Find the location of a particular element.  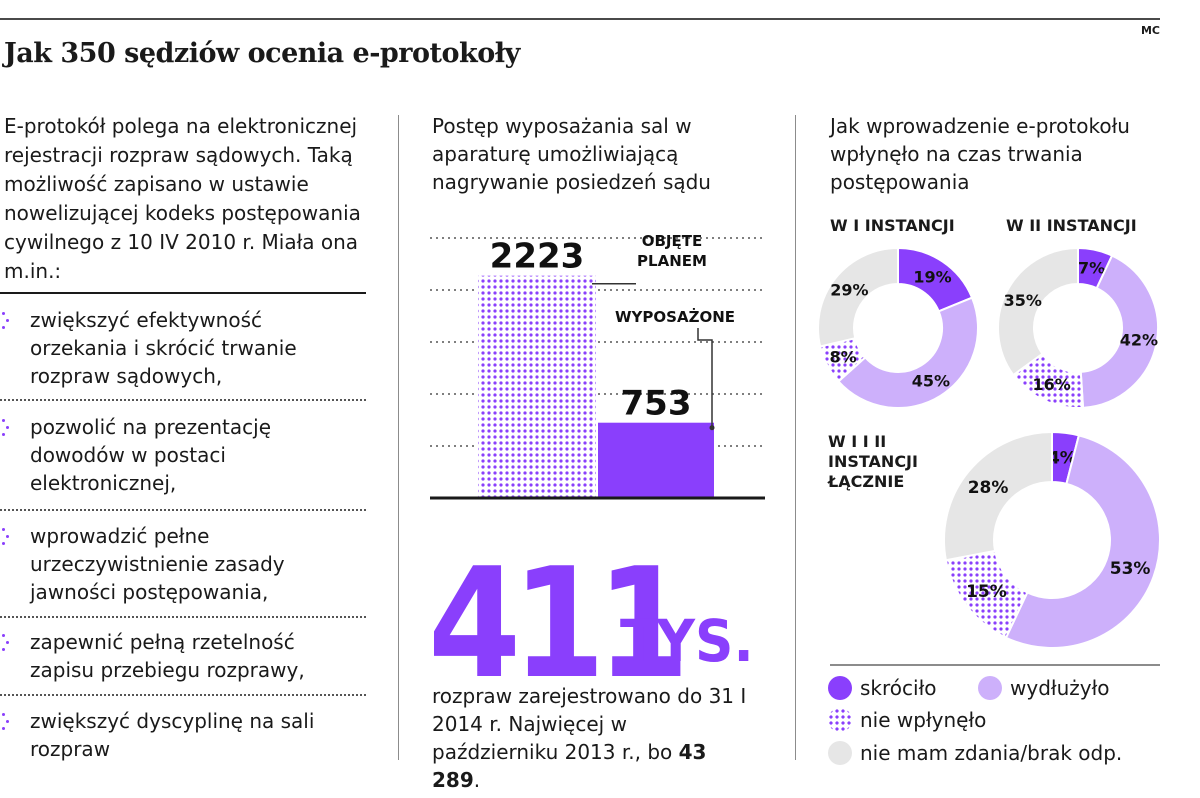

bar-value-label: 2223 is located at coordinates (537, 257).